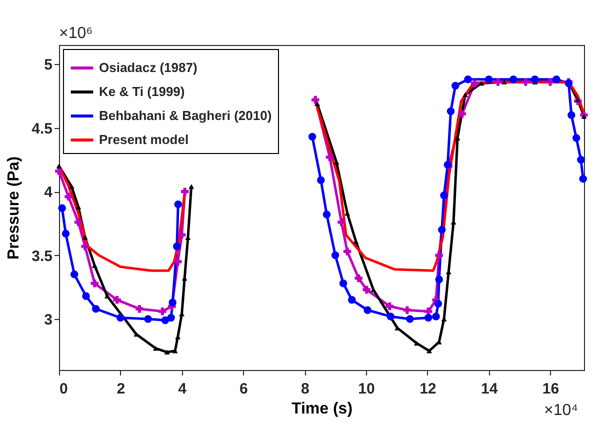  I want to click on legend-label: Osiadacz (1987), so click(148, 67).